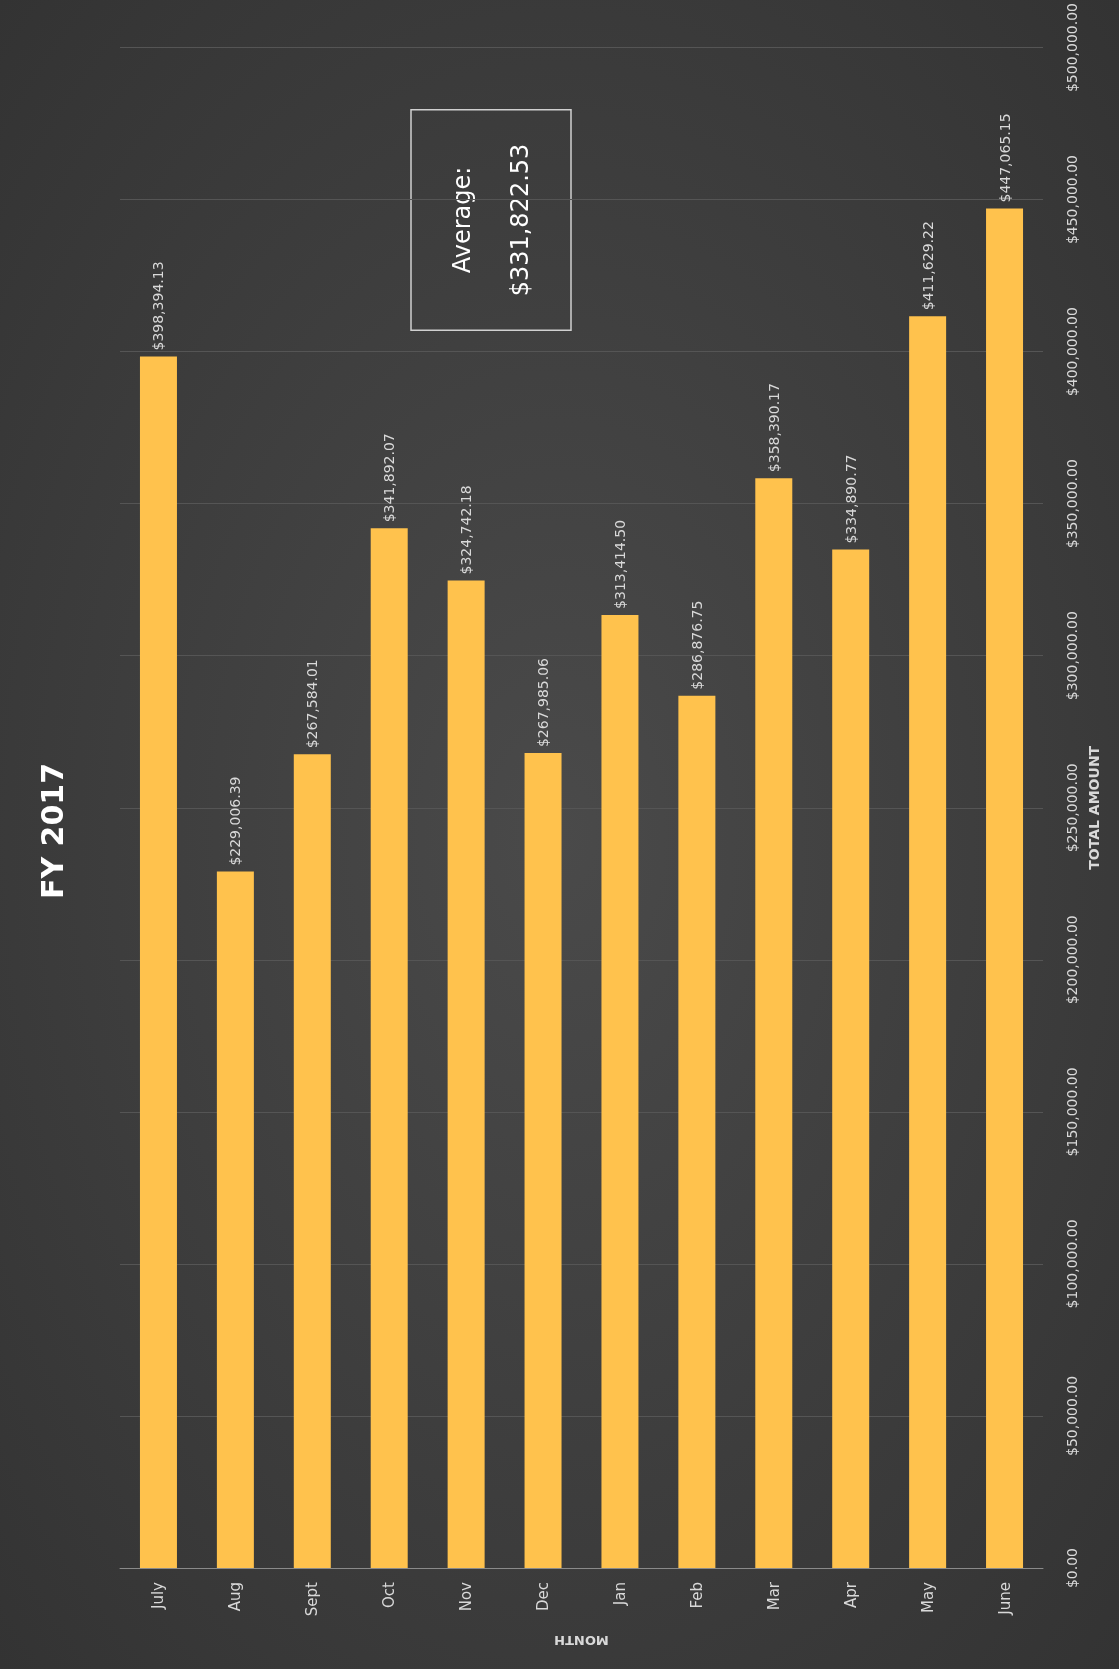 This screenshot has width=1119, height=1669. Describe the element at coordinates (619, 1594) in the screenshot. I see `x-tick-label: Jan` at that location.